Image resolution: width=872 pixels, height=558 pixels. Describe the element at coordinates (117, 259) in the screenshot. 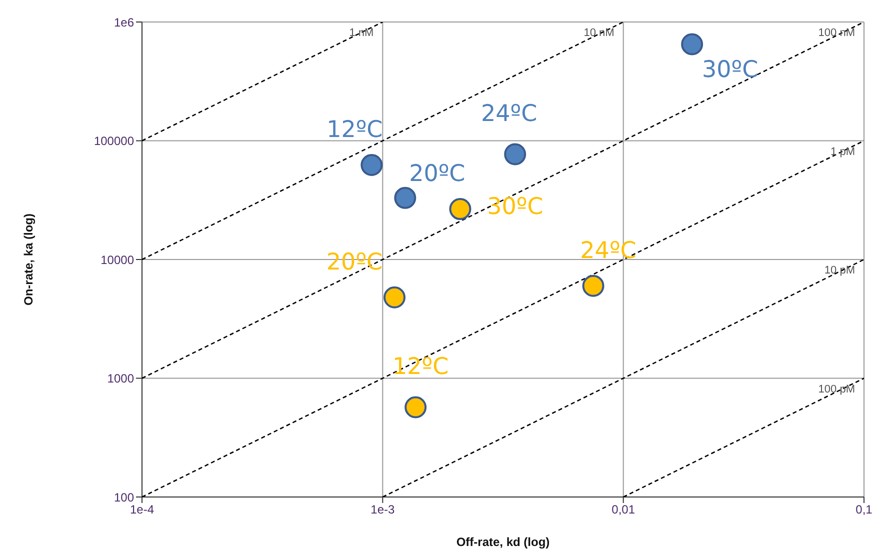

I see `y-tick-label: 10000` at that location.